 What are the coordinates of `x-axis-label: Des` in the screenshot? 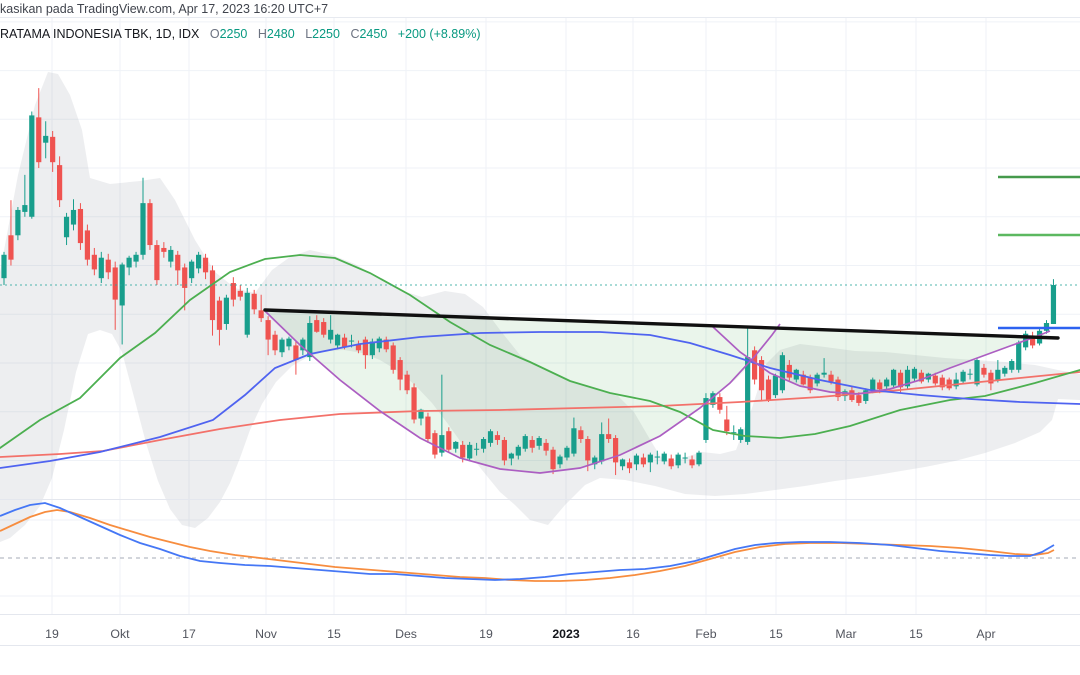 It's located at (406, 634).